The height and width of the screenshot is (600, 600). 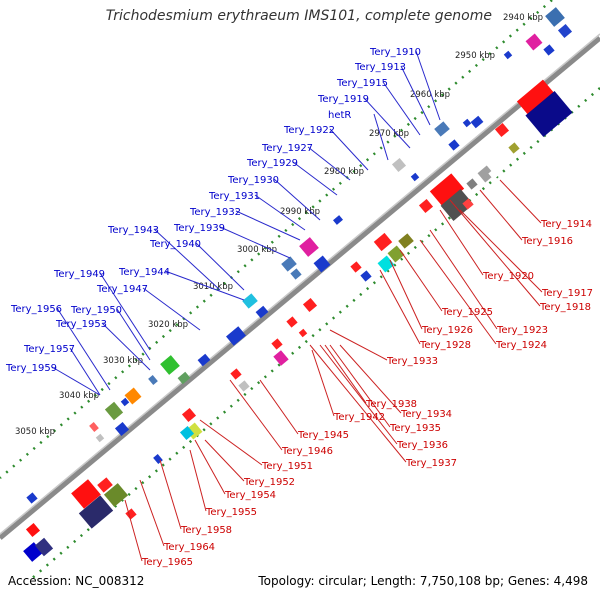 What do you see at coordinates (309, 130) in the screenshot?
I see `gene-label-tery-1922: Tery_1922` at bounding box center [309, 130].